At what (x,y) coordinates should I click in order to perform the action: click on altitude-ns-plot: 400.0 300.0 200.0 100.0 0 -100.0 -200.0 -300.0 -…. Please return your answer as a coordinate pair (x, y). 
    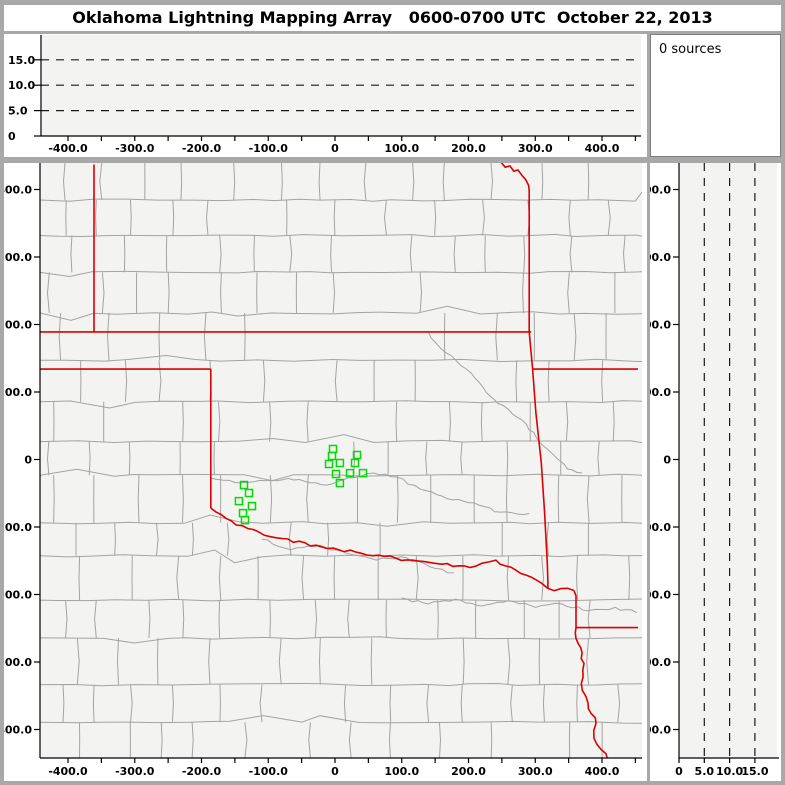
    Looking at the image, I should click on (715, 472).